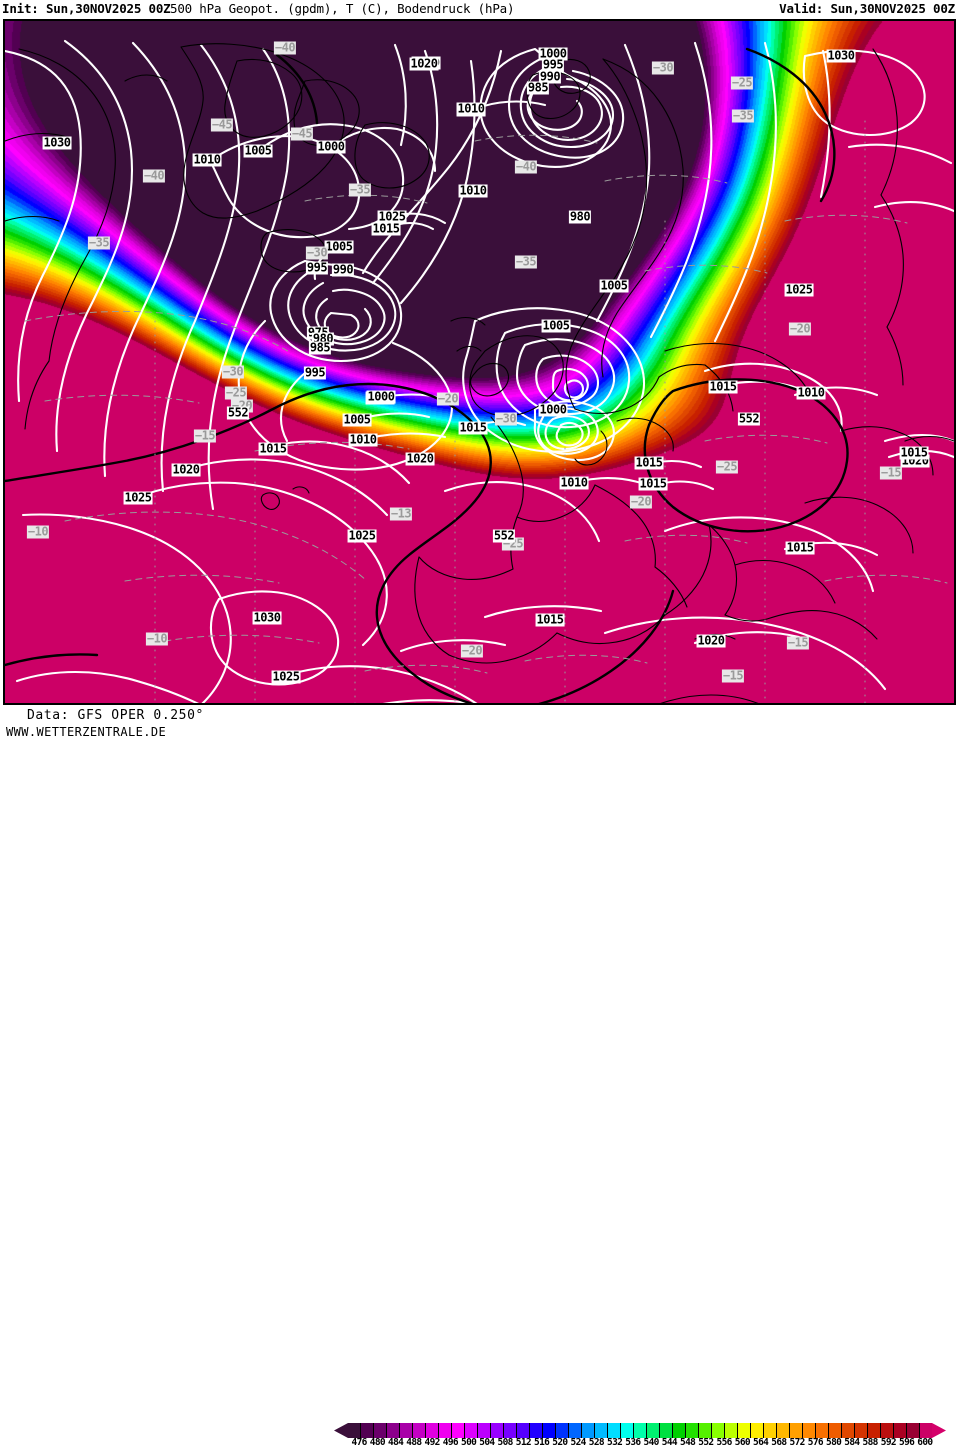 The image size is (959, 1448). I want to click on colorbar-tick: 564, so click(760, 1442).